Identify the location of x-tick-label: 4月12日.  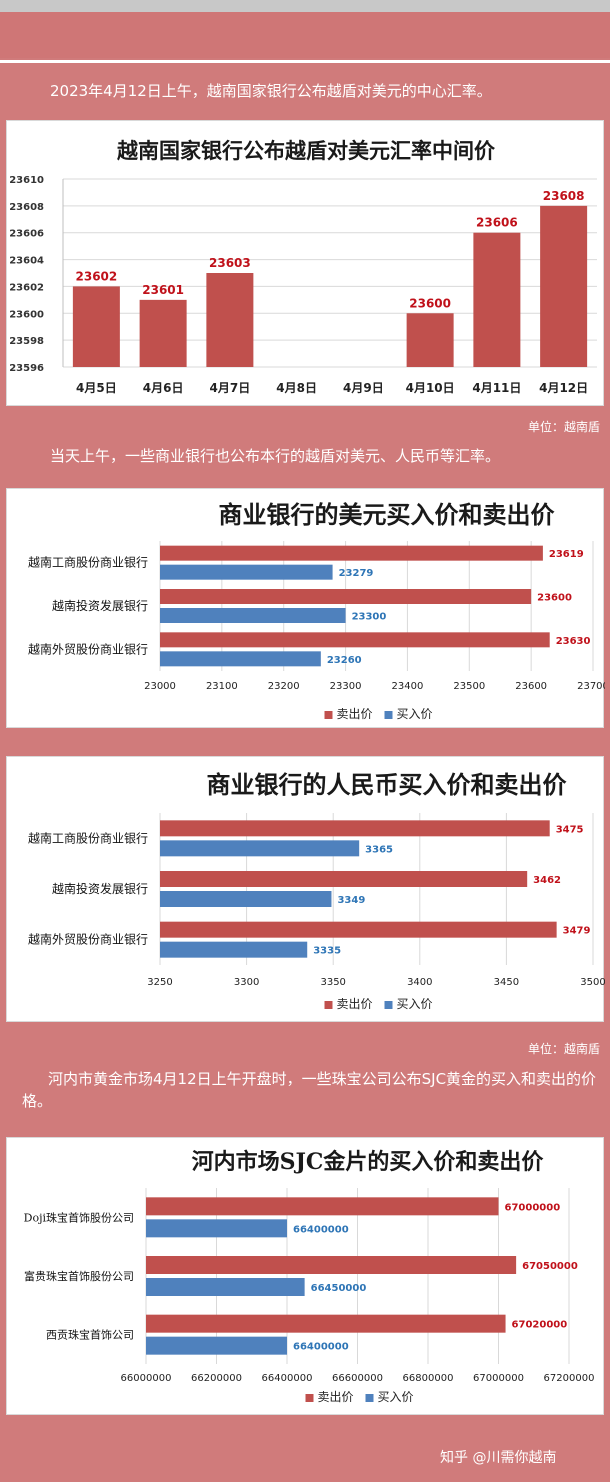
(563, 388).